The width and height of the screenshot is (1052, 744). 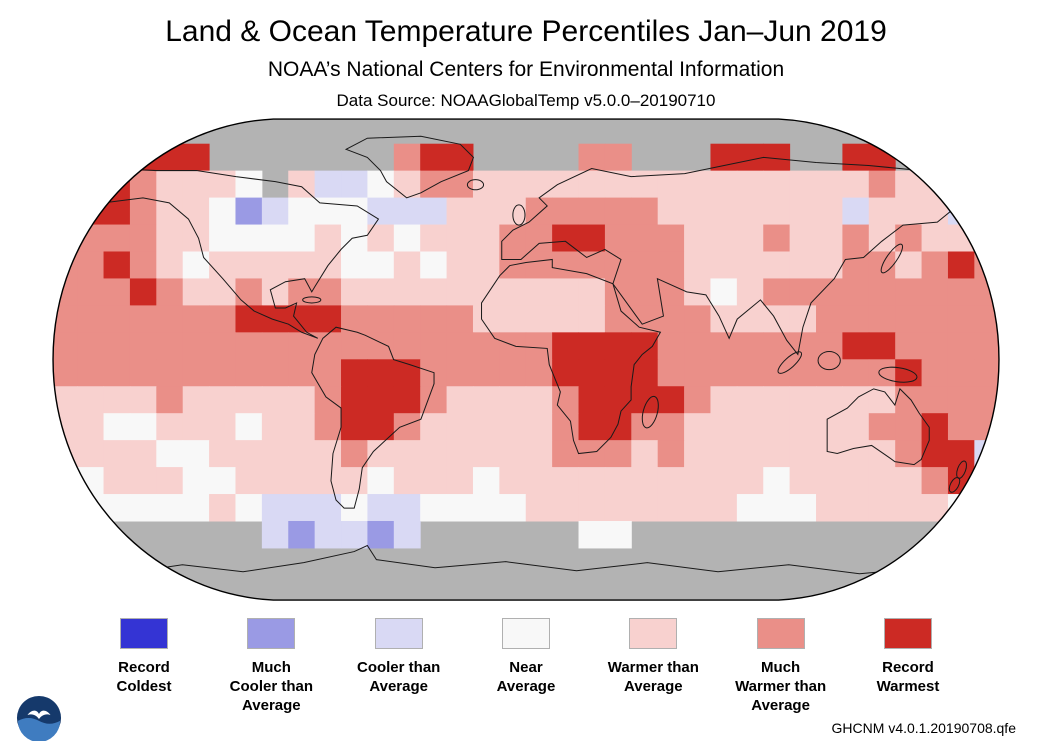 I want to click on legend-item-near-average: Near Average, so click(x=526, y=666).